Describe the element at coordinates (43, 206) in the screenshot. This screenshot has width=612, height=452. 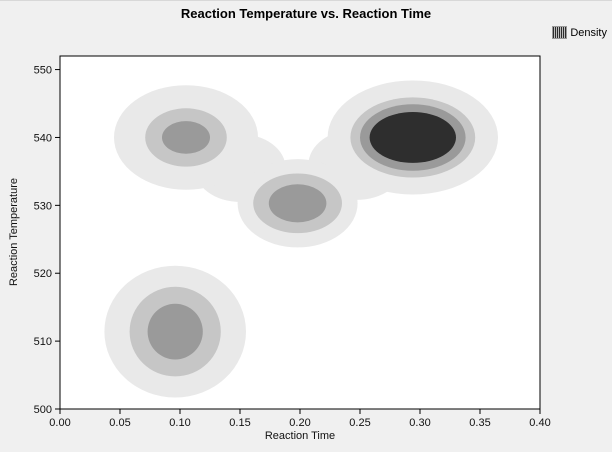
I see `y-tick-label: 530` at that location.